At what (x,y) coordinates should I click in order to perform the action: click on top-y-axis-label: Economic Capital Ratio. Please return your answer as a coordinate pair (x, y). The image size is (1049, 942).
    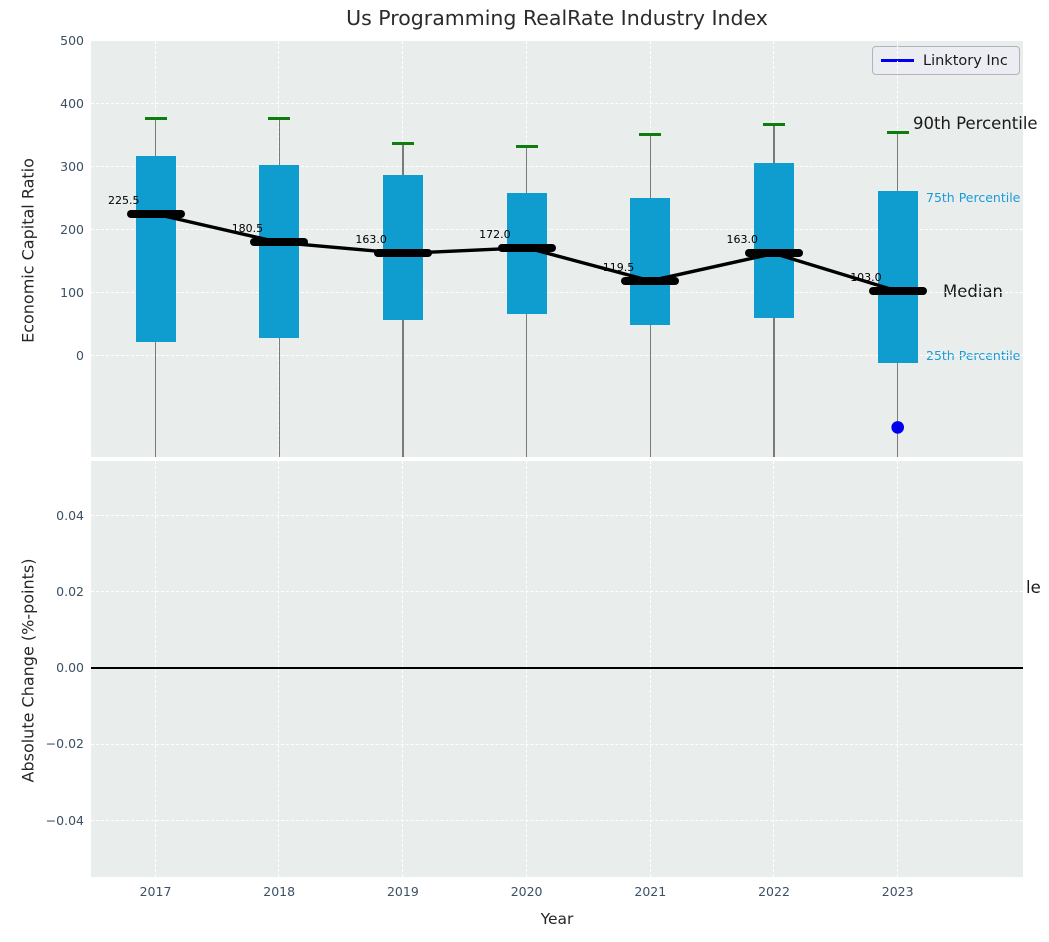
    Looking at the image, I should click on (28, 250).